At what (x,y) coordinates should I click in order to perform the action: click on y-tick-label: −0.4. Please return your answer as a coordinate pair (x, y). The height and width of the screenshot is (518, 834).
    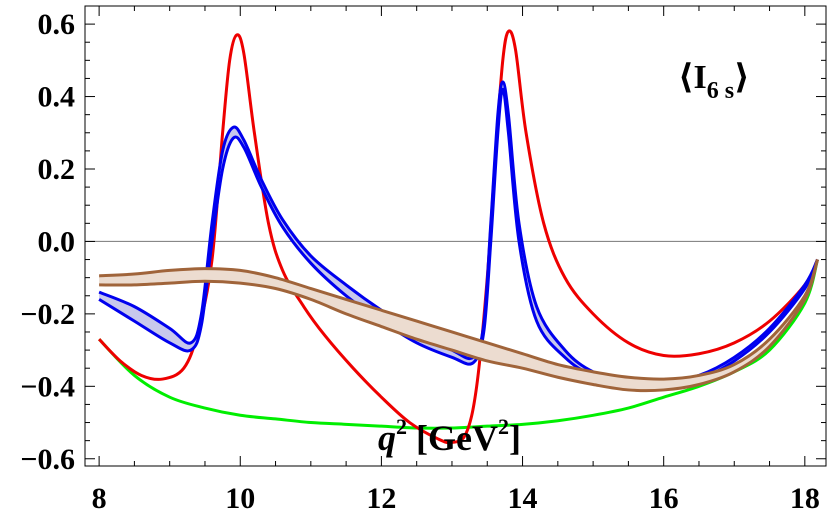
    Looking at the image, I should click on (47, 386).